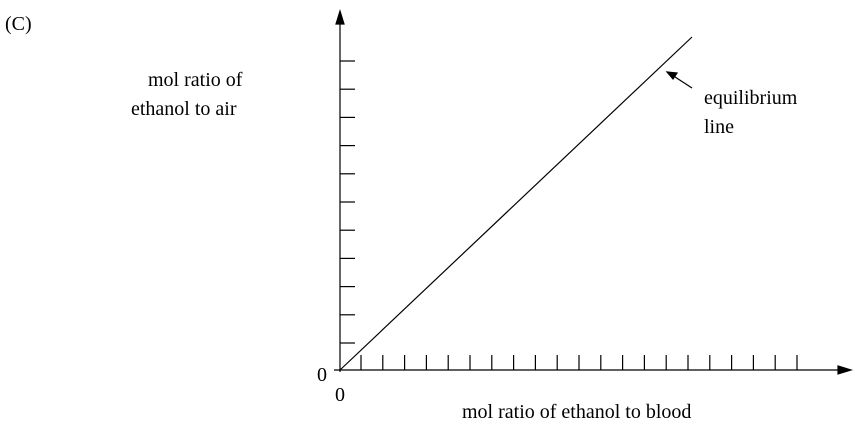  Describe the element at coordinates (576, 412) in the screenshot. I see `x-axis-label: mol ratio of ethanol to blood` at that location.